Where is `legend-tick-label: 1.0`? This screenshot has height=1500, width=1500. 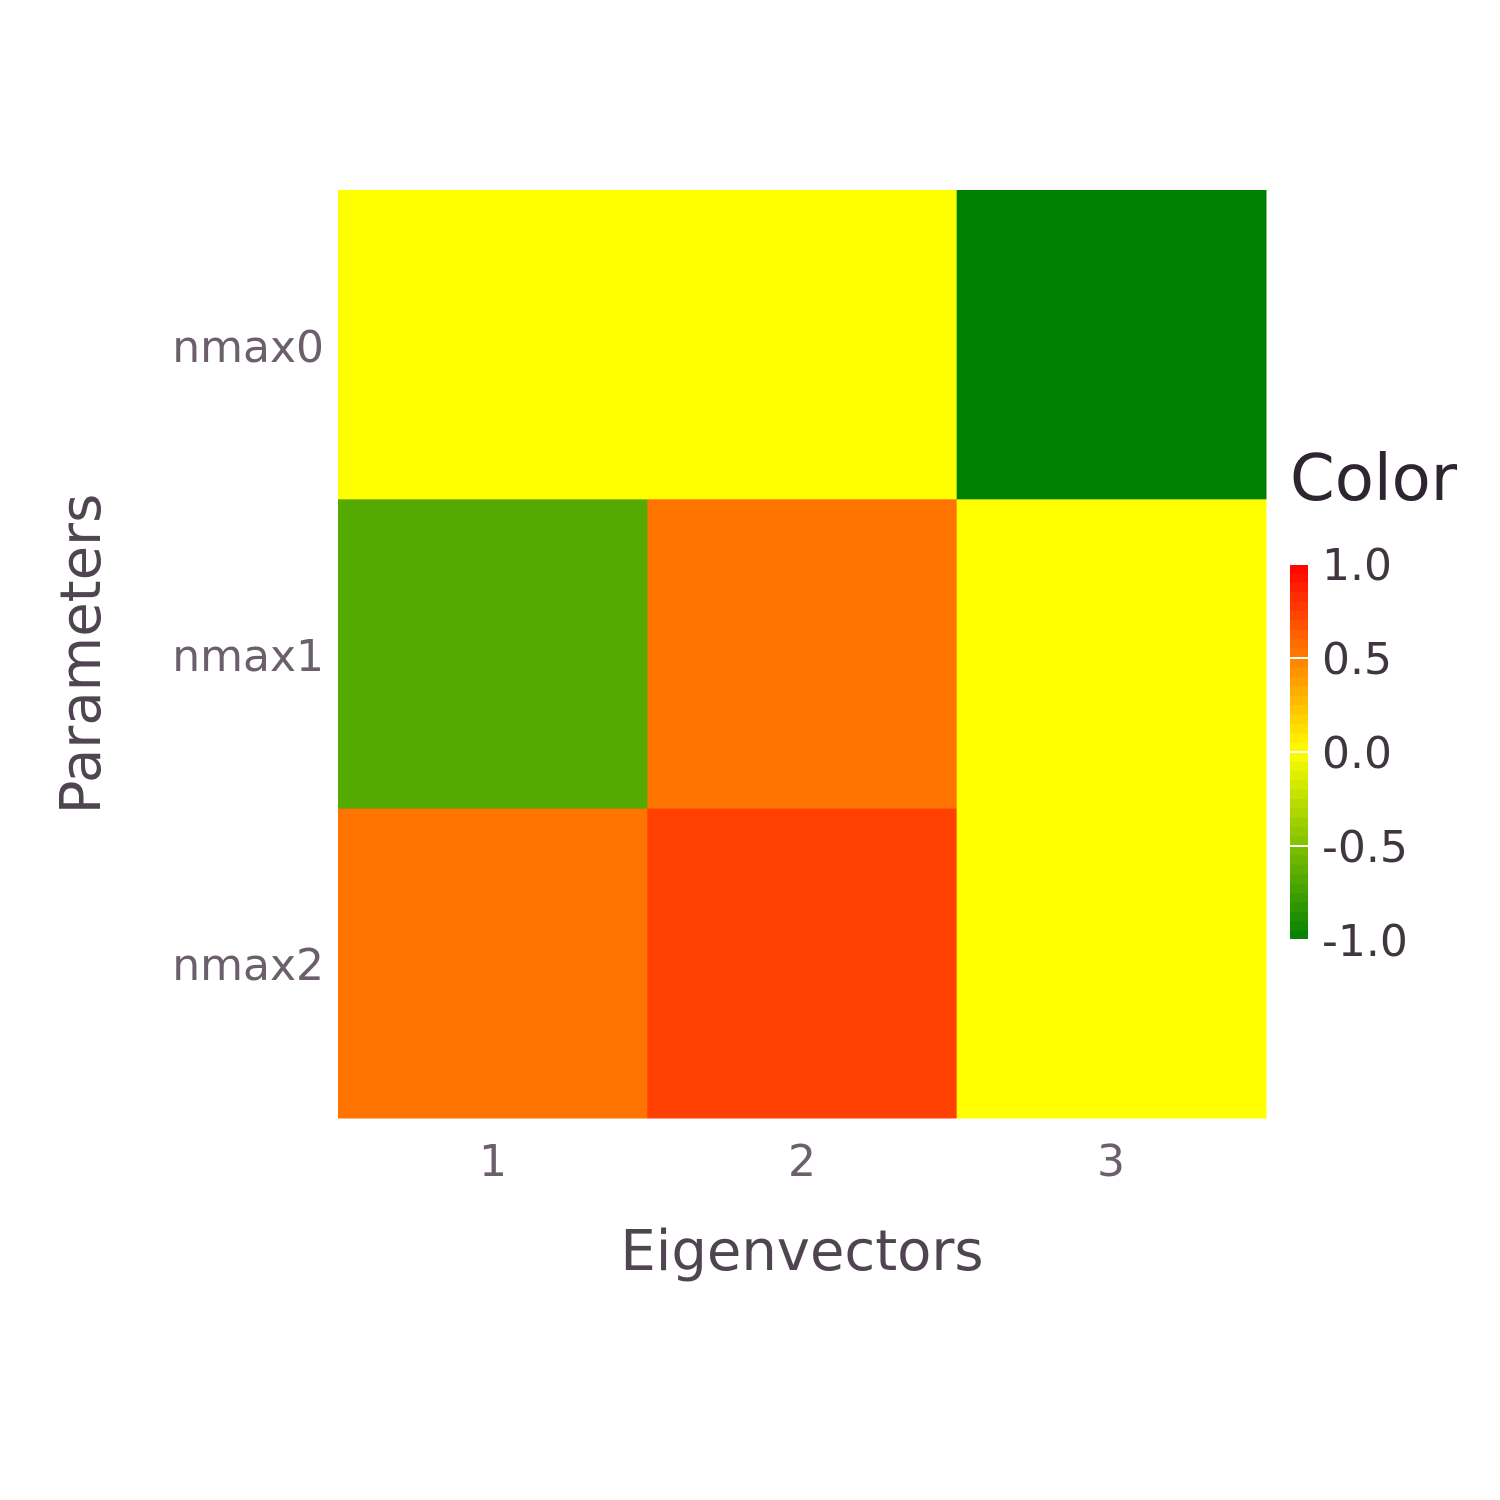
legend-tick-label: 1.0 is located at coordinates (1357, 565).